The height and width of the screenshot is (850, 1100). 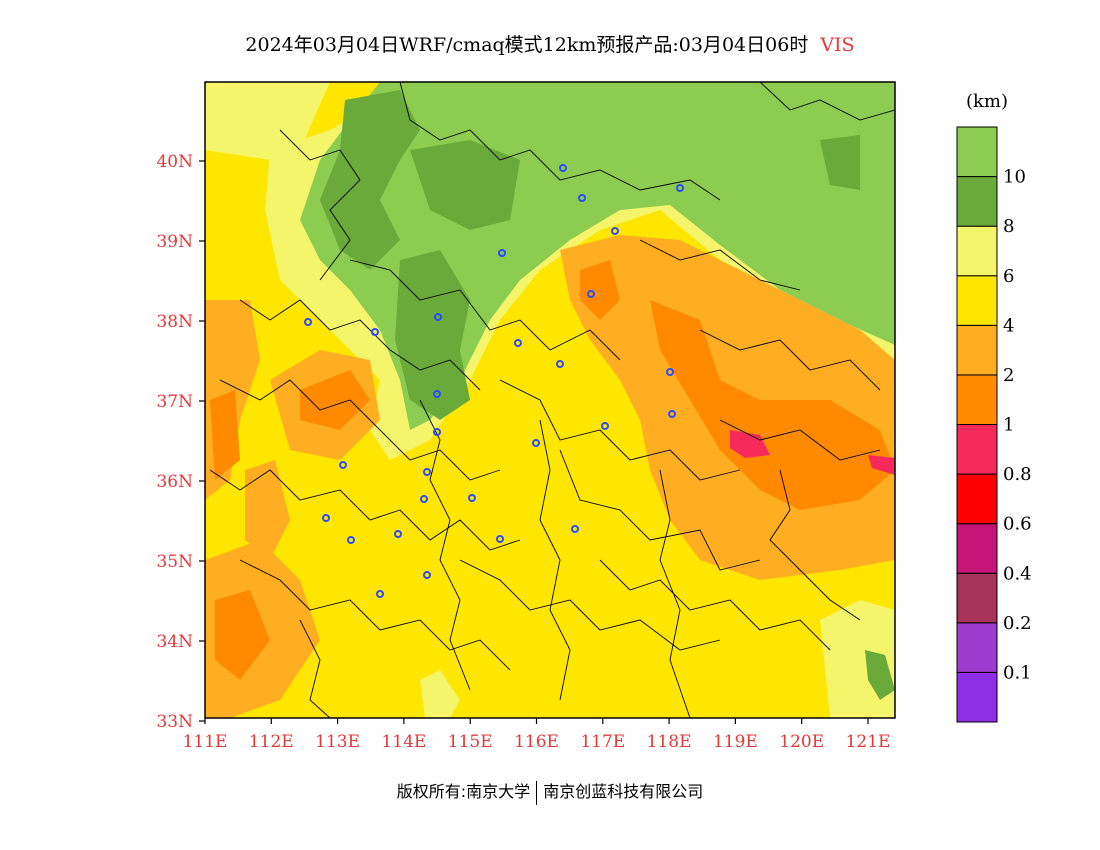 I want to click on lon-label: 113E, so click(x=337, y=742).